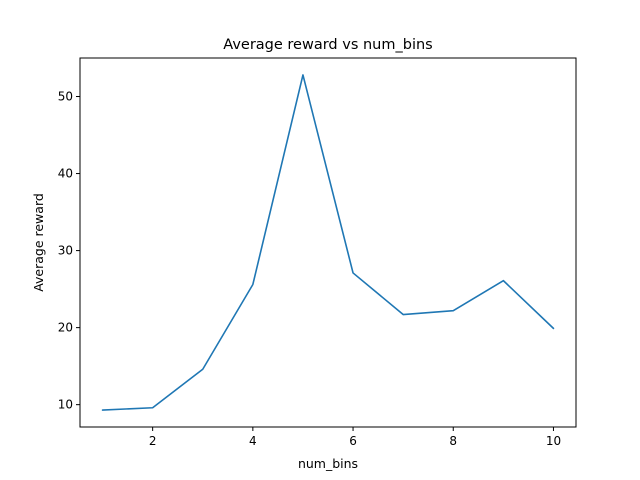  What do you see at coordinates (253, 441) in the screenshot?
I see `x-tick-label: 4` at bounding box center [253, 441].